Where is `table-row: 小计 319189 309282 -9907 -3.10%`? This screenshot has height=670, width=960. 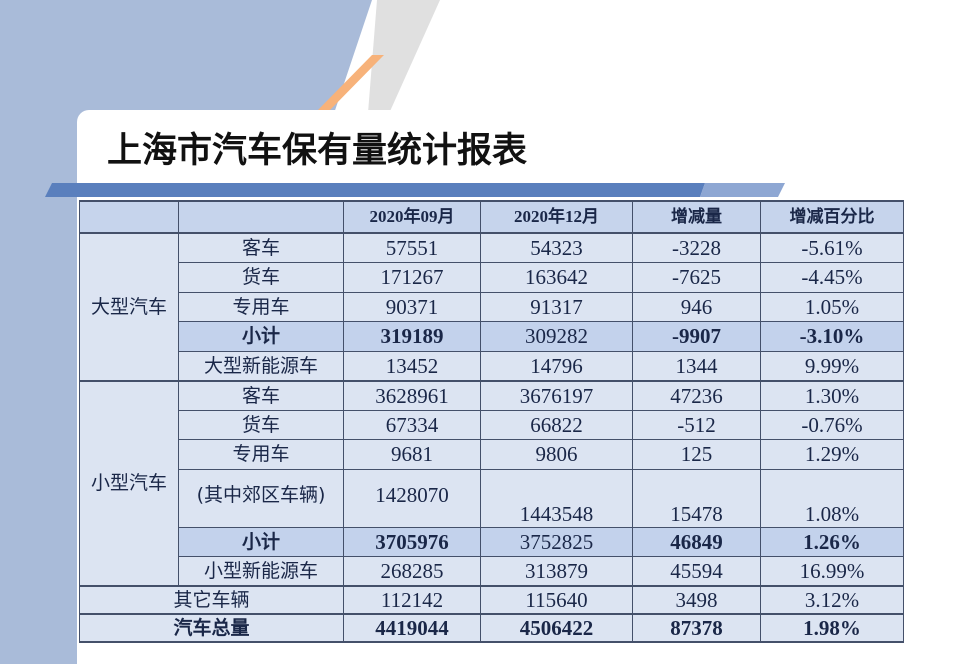 table-row: 小计 319189 309282 -9907 -3.10% is located at coordinates (492, 336).